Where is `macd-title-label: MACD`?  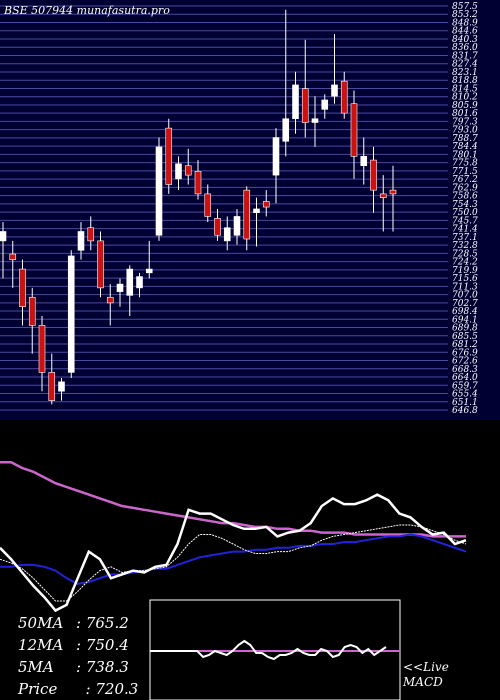
macd-title-label: MACD is located at coordinates (423, 682).